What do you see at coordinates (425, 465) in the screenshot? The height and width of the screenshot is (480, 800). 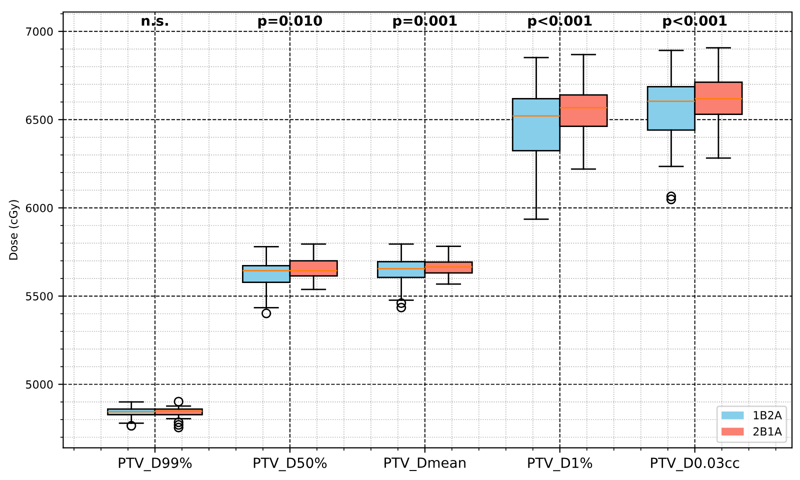 I see `x-tick-label: PTV_Dmean` at bounding box center [425, 465].